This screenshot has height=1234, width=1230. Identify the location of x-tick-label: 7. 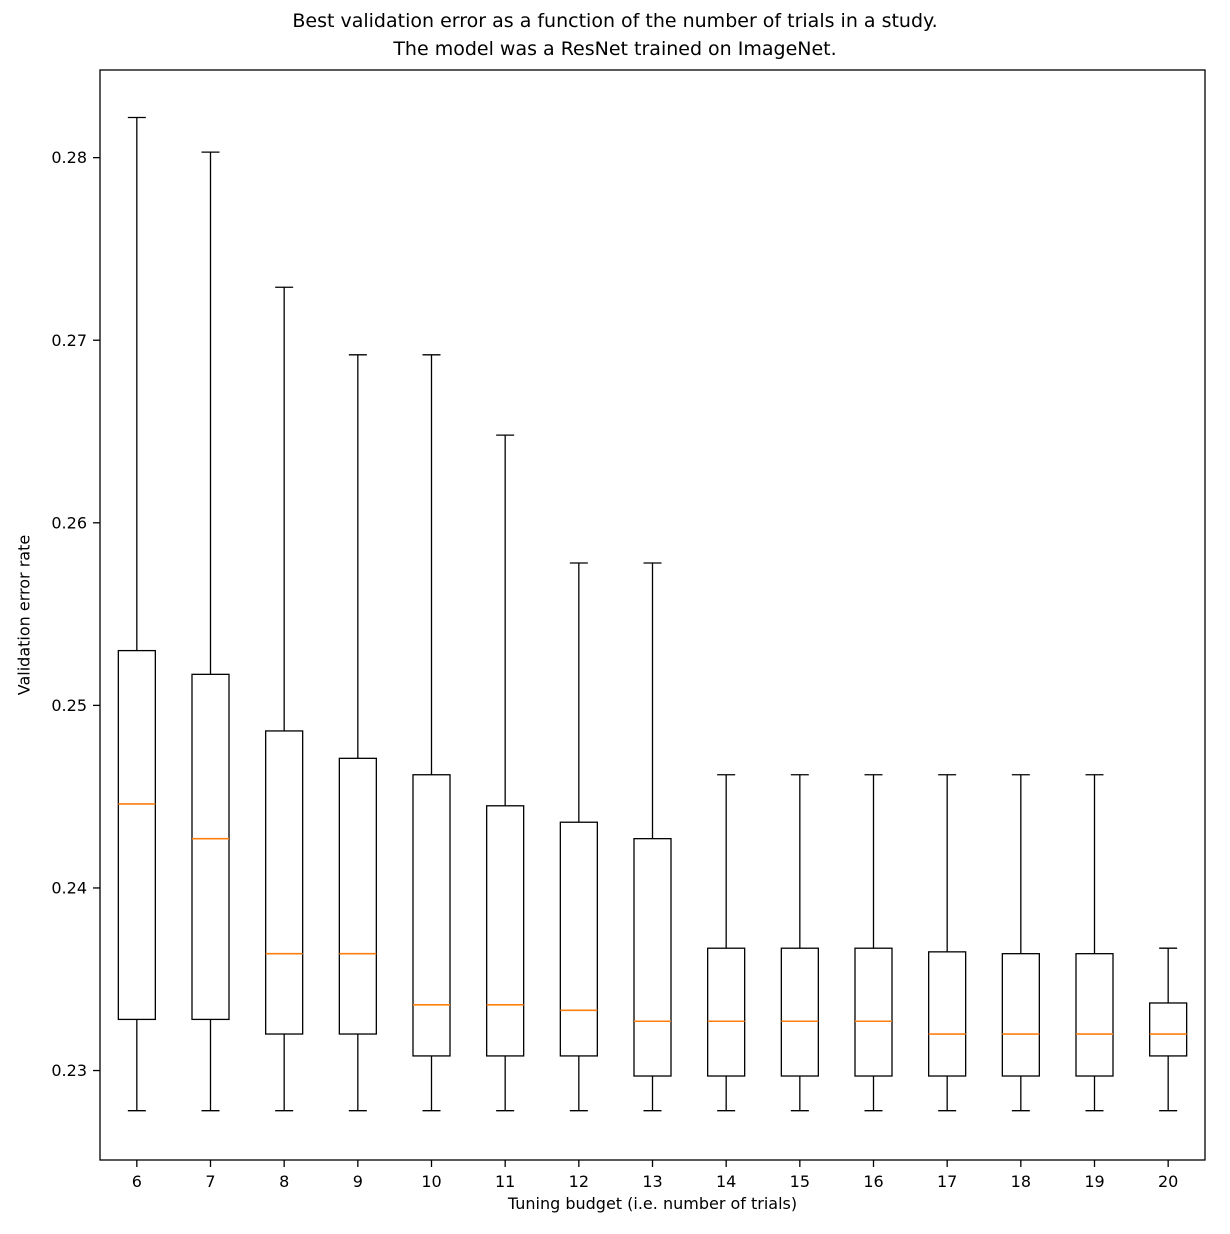
(210, 1181).